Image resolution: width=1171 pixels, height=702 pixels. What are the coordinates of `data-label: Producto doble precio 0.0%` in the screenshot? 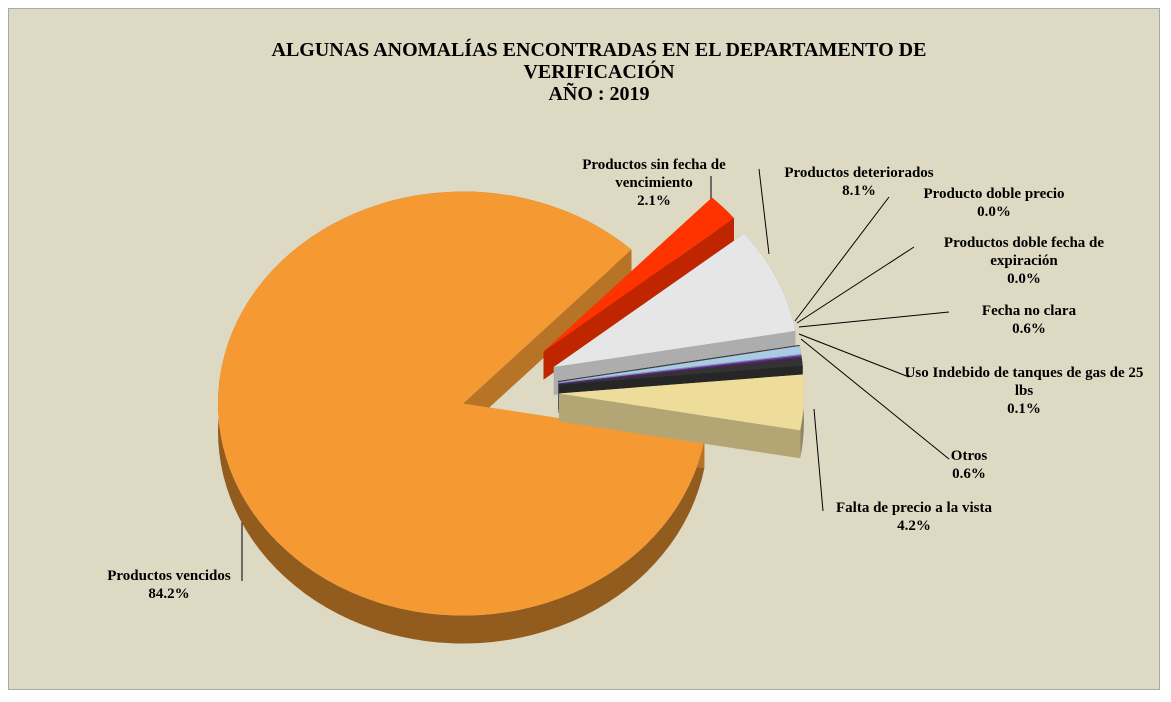 It's located at (994, 203).